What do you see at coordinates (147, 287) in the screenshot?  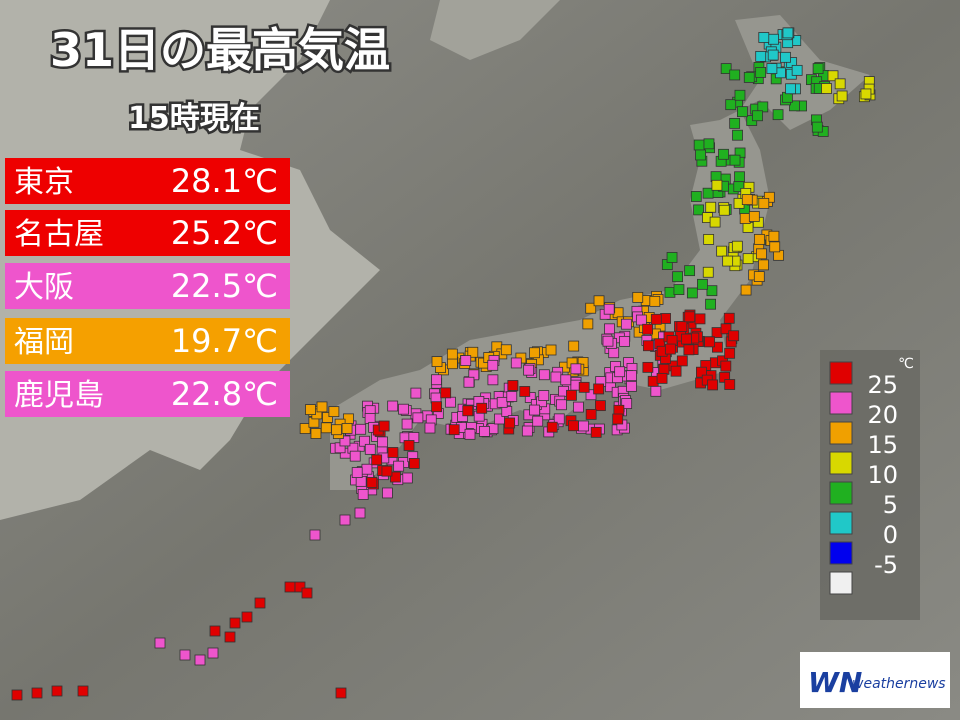 I see `city-list: 東京 28.1℃ 名古屋 25.2℃ 大阪 22.5℃ 福岡 19.7℃ 鹿児島 22.8℃` at bounding box center [147, 287].